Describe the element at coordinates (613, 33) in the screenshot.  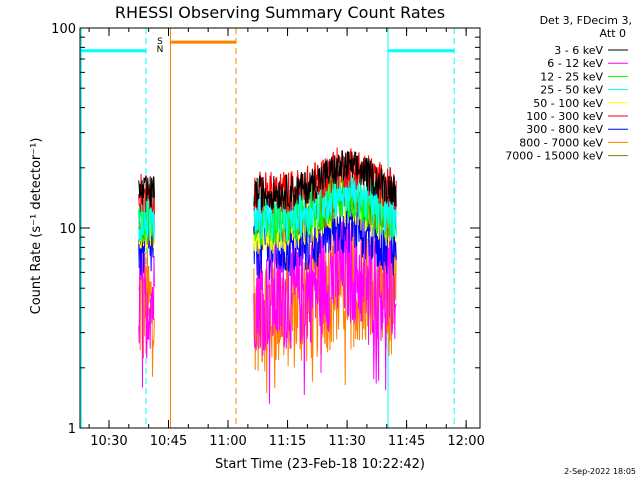
I see `legend-header: Att 0` at that location.